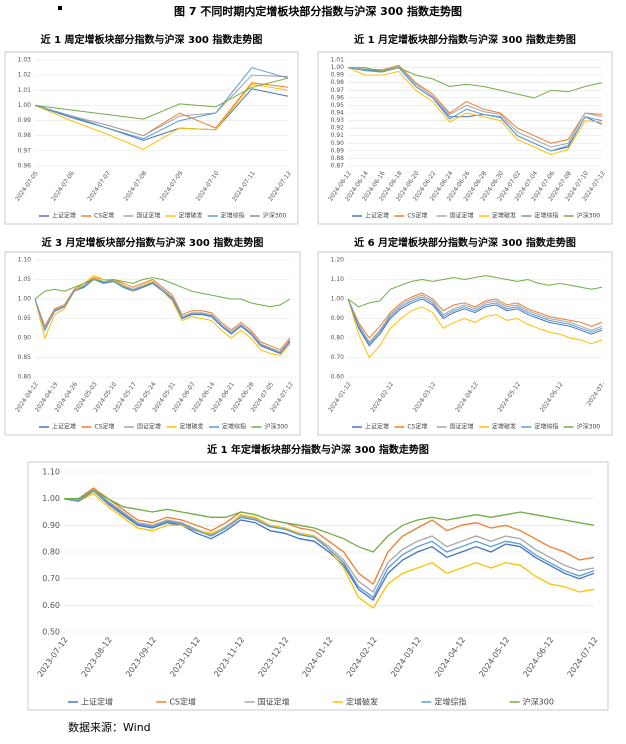  What do you see at coordinates (141, 656) in the screenshot?
I see `x-tick-label: 2023-09-12` at bounding box center [141, 656].